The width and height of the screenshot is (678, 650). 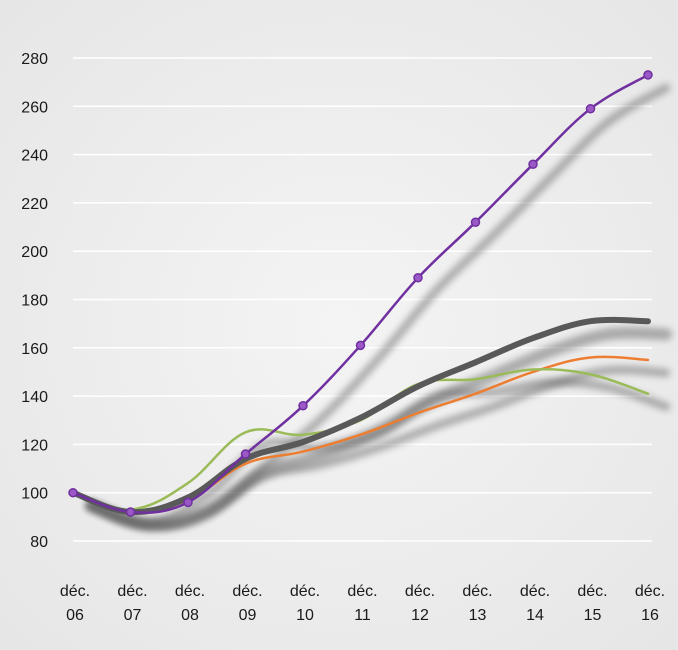 What do you see at coordinates (132, 603) in the screenshot?
I see `x-tick-label: déc. 07` at bounding box center [132, 603].